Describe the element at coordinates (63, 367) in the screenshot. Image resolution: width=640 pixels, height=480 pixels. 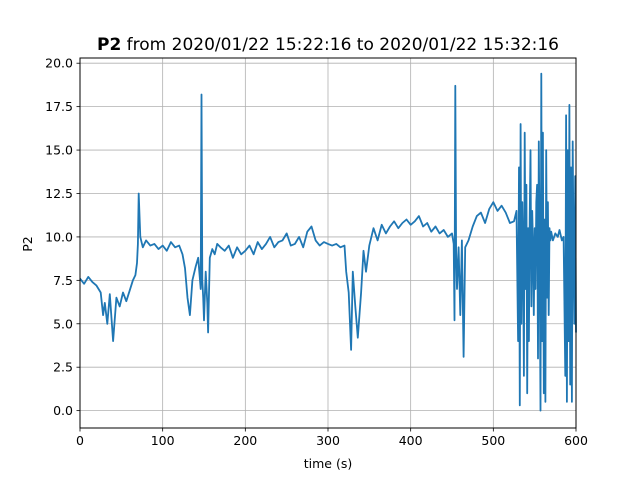
I see `y-tick-label: 2.5` at that location.